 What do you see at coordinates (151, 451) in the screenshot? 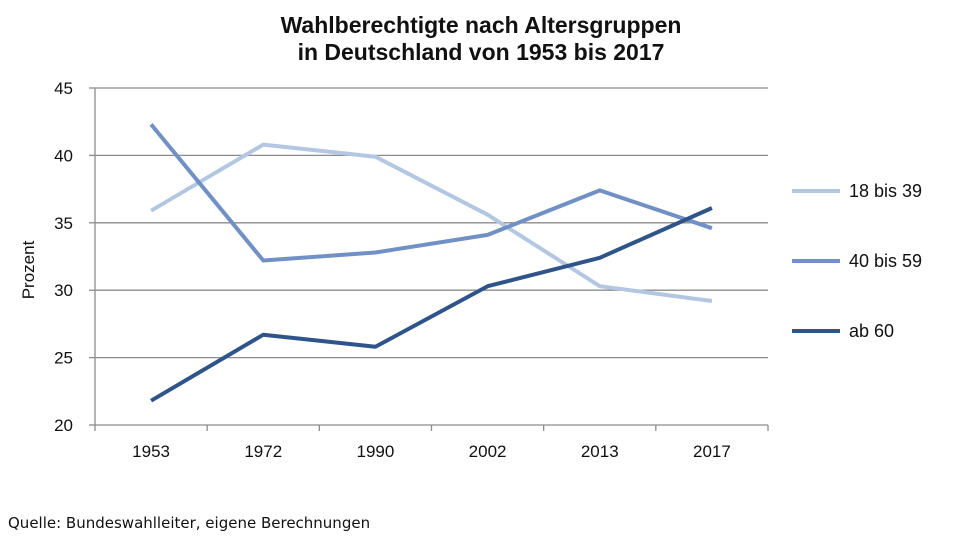
I see `x-tick-label: 1953` at bounding box center [151, 451].